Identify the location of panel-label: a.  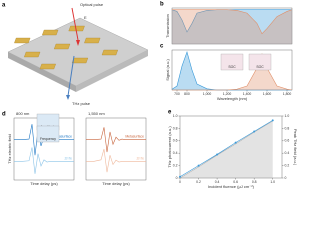
(4, 6).